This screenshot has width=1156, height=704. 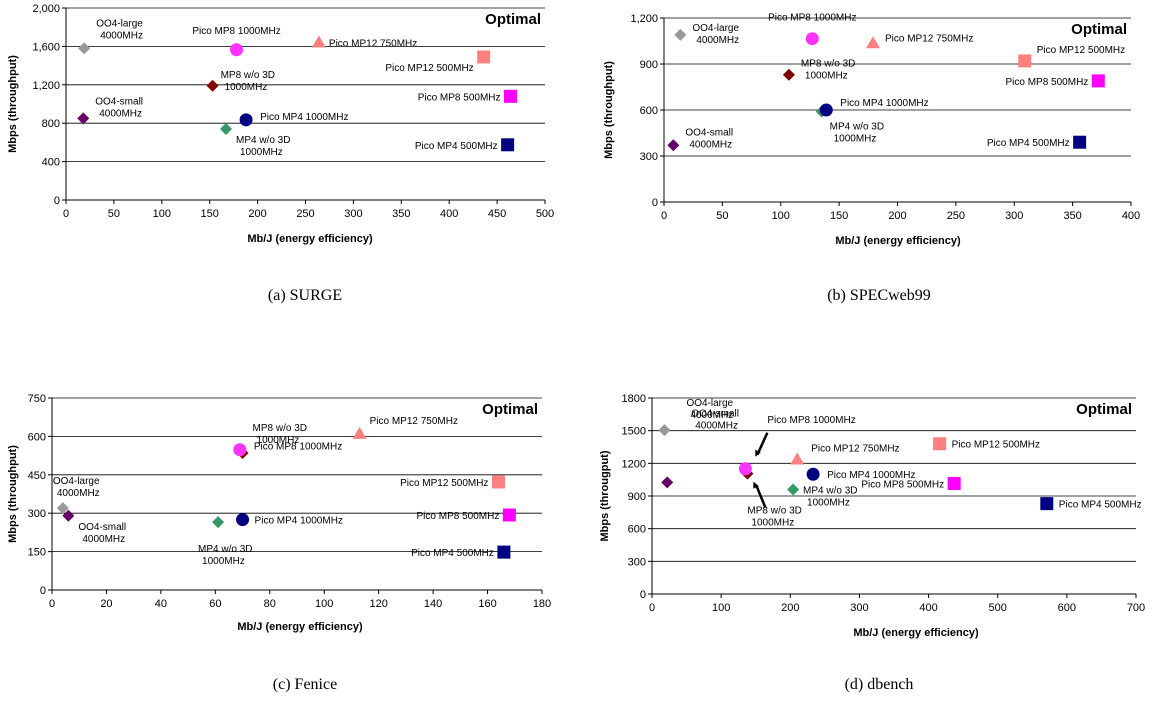 What do you see at coordinates (649, 65) in the screenshot?
I see `y-tick-label: 900` at bounding box center [649, 65].